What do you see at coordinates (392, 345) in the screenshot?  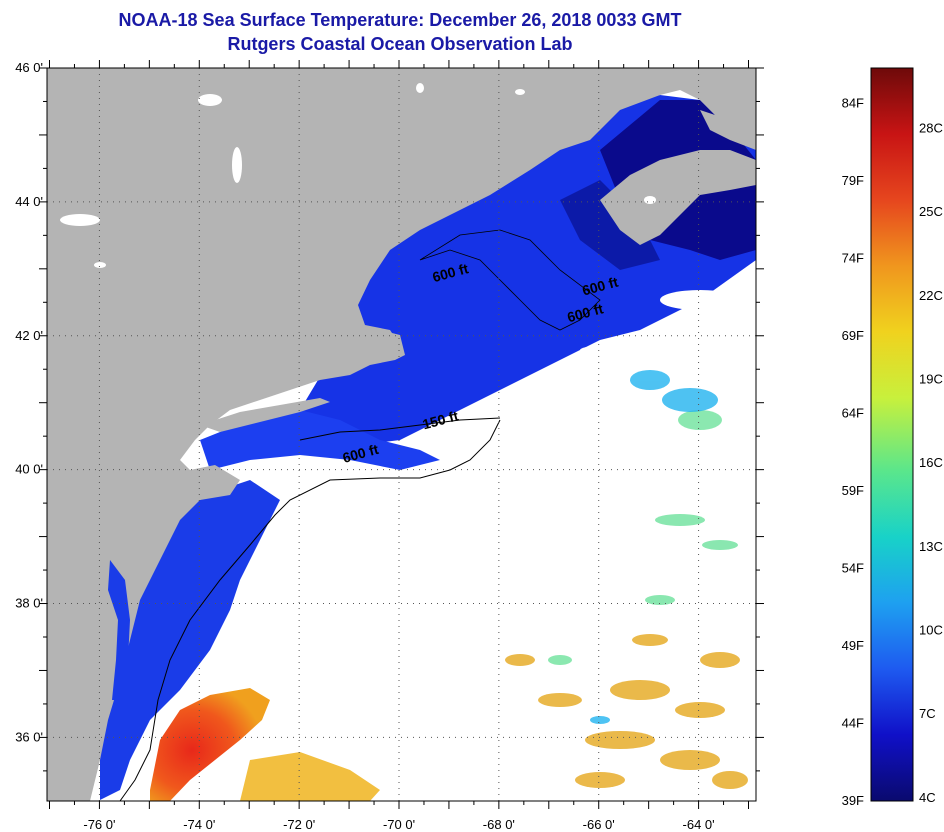 I see `land-cape-cod` at bounding box center [392, 345].